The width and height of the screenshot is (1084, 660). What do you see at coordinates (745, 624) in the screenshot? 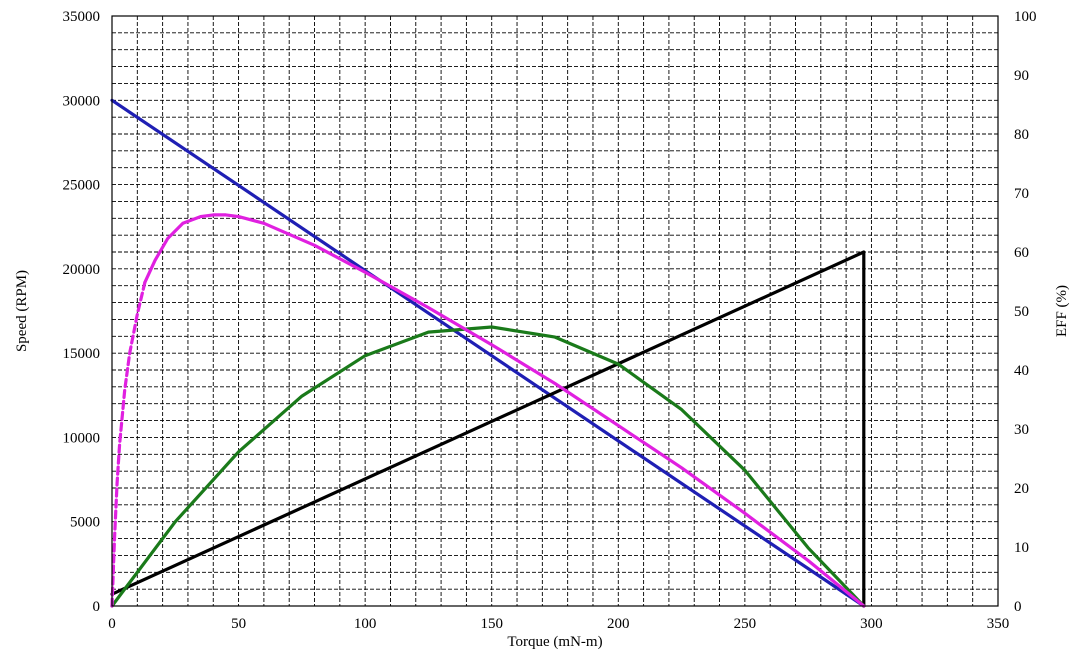
I see `x-tick-label: 250` at bounding box center [745, 624].